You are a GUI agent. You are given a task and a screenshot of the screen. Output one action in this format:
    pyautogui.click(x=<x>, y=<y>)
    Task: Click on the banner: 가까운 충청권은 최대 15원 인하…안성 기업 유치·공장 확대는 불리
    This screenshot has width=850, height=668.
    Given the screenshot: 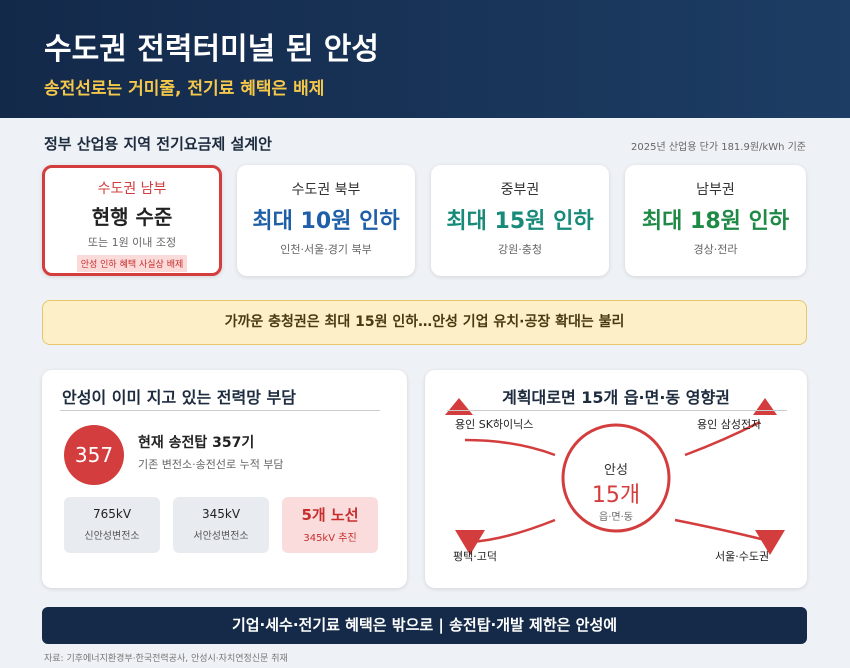 What is the action you would take?
    pyautogui.click(x=424, y=322)
    